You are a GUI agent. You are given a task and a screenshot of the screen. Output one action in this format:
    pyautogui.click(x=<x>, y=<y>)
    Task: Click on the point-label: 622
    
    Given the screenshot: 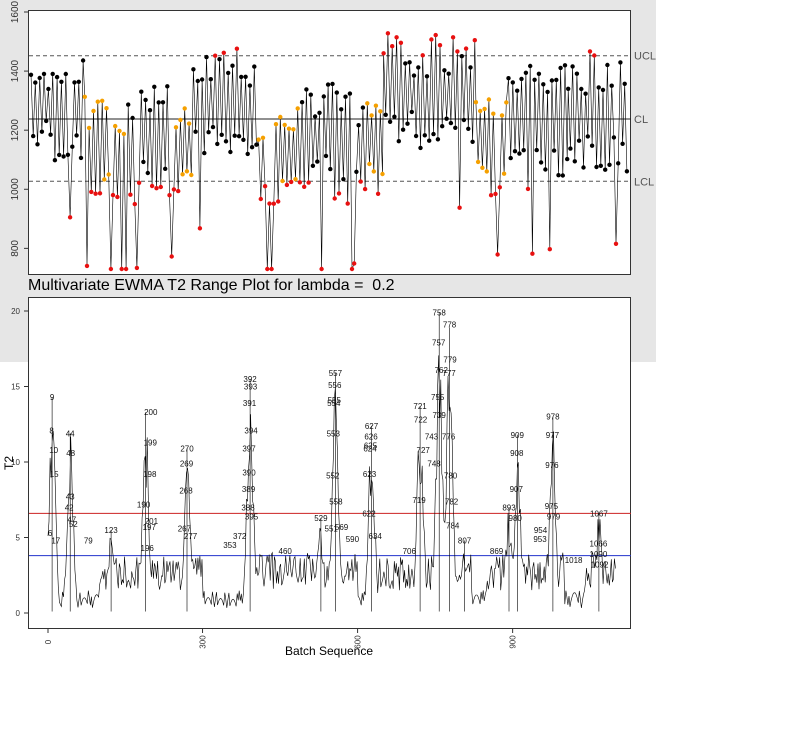 What is the action you would take?
    pyautogui.click(x=369, y=513)
    